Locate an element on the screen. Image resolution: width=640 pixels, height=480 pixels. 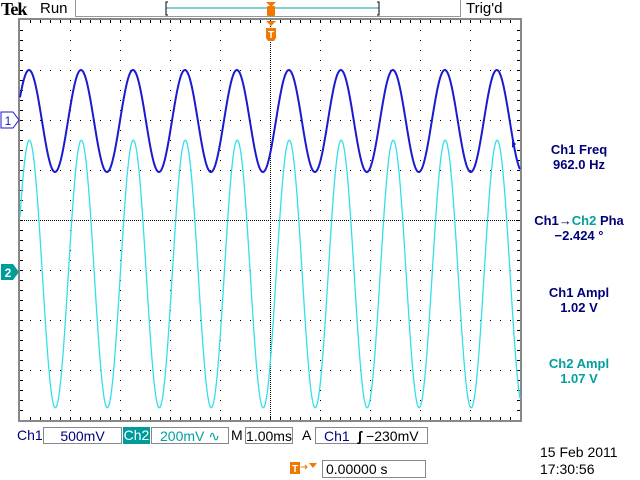
measurement-value: 962.0 Hz is located at coordinates (579, 164).